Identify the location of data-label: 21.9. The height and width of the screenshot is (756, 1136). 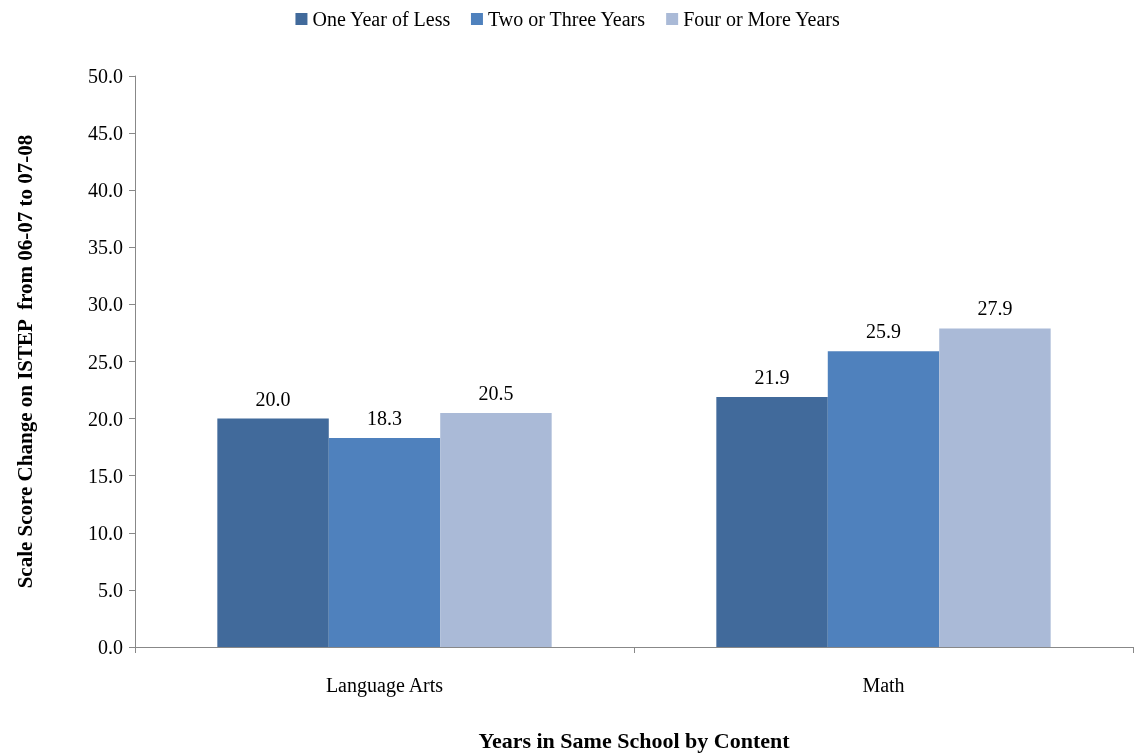
(772, 376).